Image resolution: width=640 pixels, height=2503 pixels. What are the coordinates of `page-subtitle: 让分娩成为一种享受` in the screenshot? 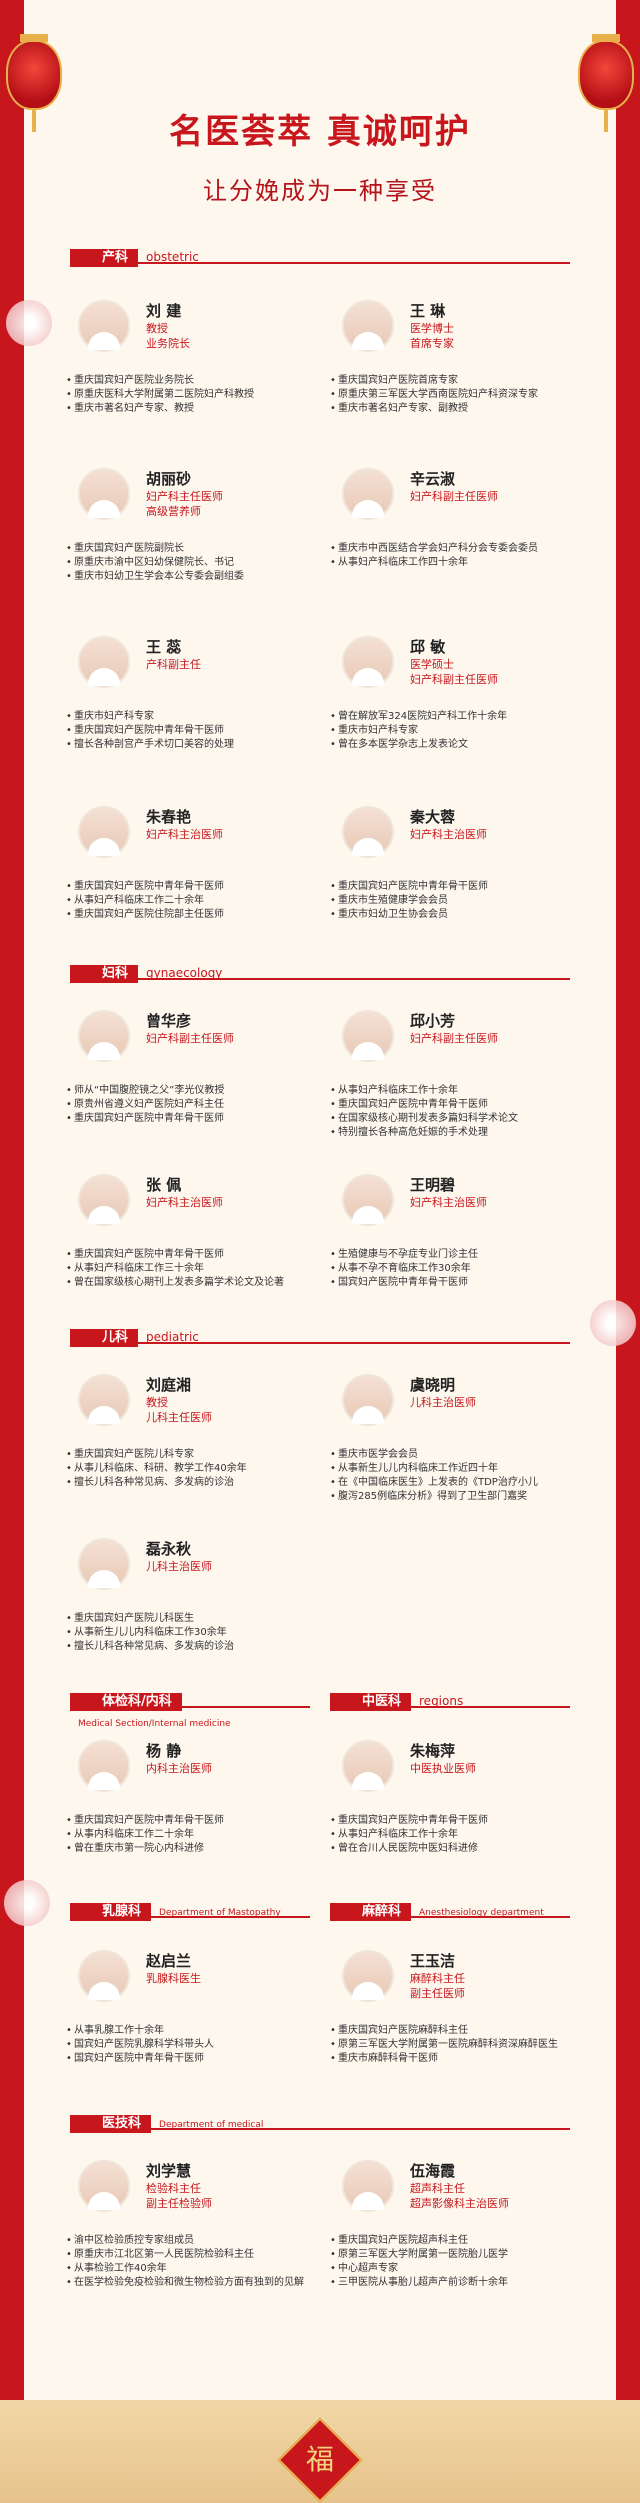 It's located at (320, 191).